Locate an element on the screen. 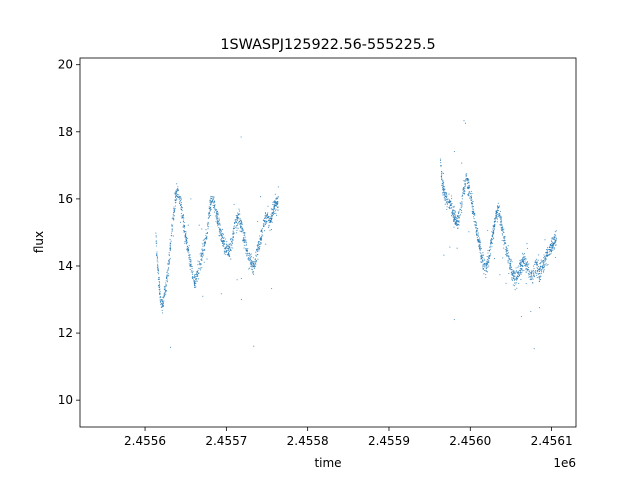  x-tick-label: 2.4556 is located at coordinates (145, 441).